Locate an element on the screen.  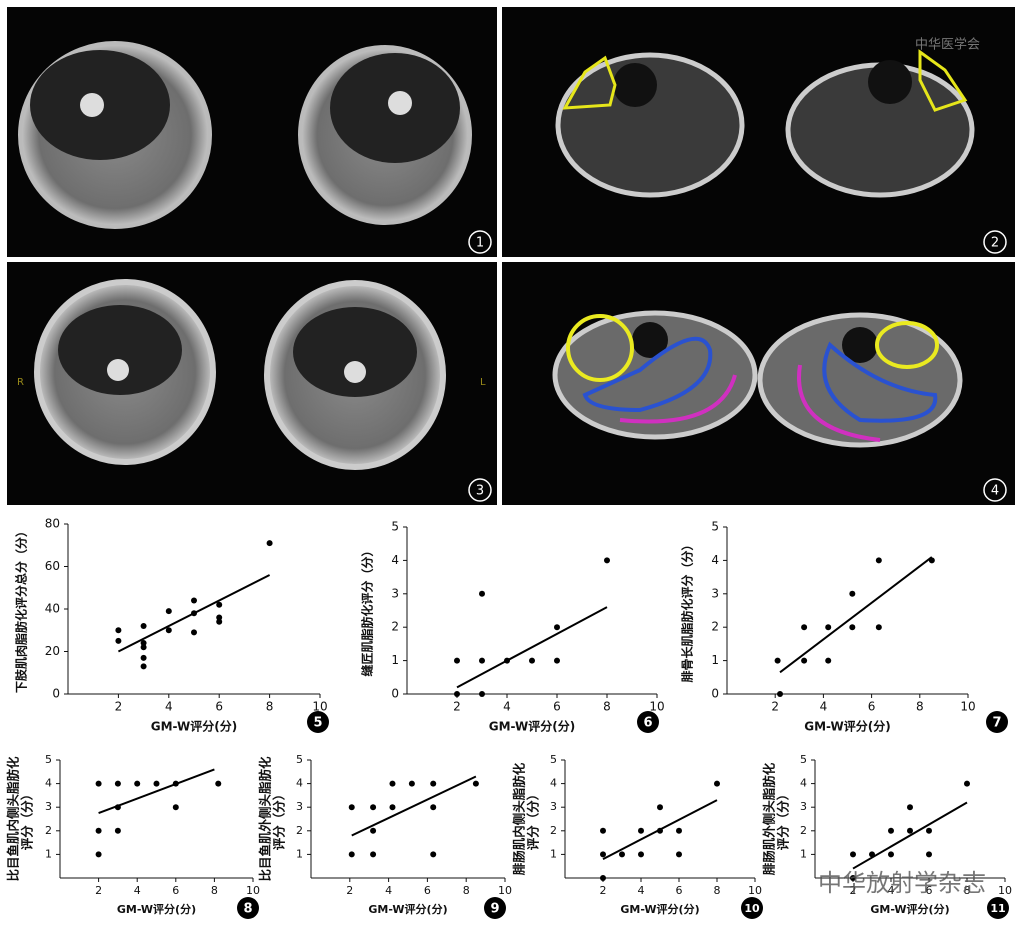
y-axis-label: 评分（分） is located at coordinates (783, 819).